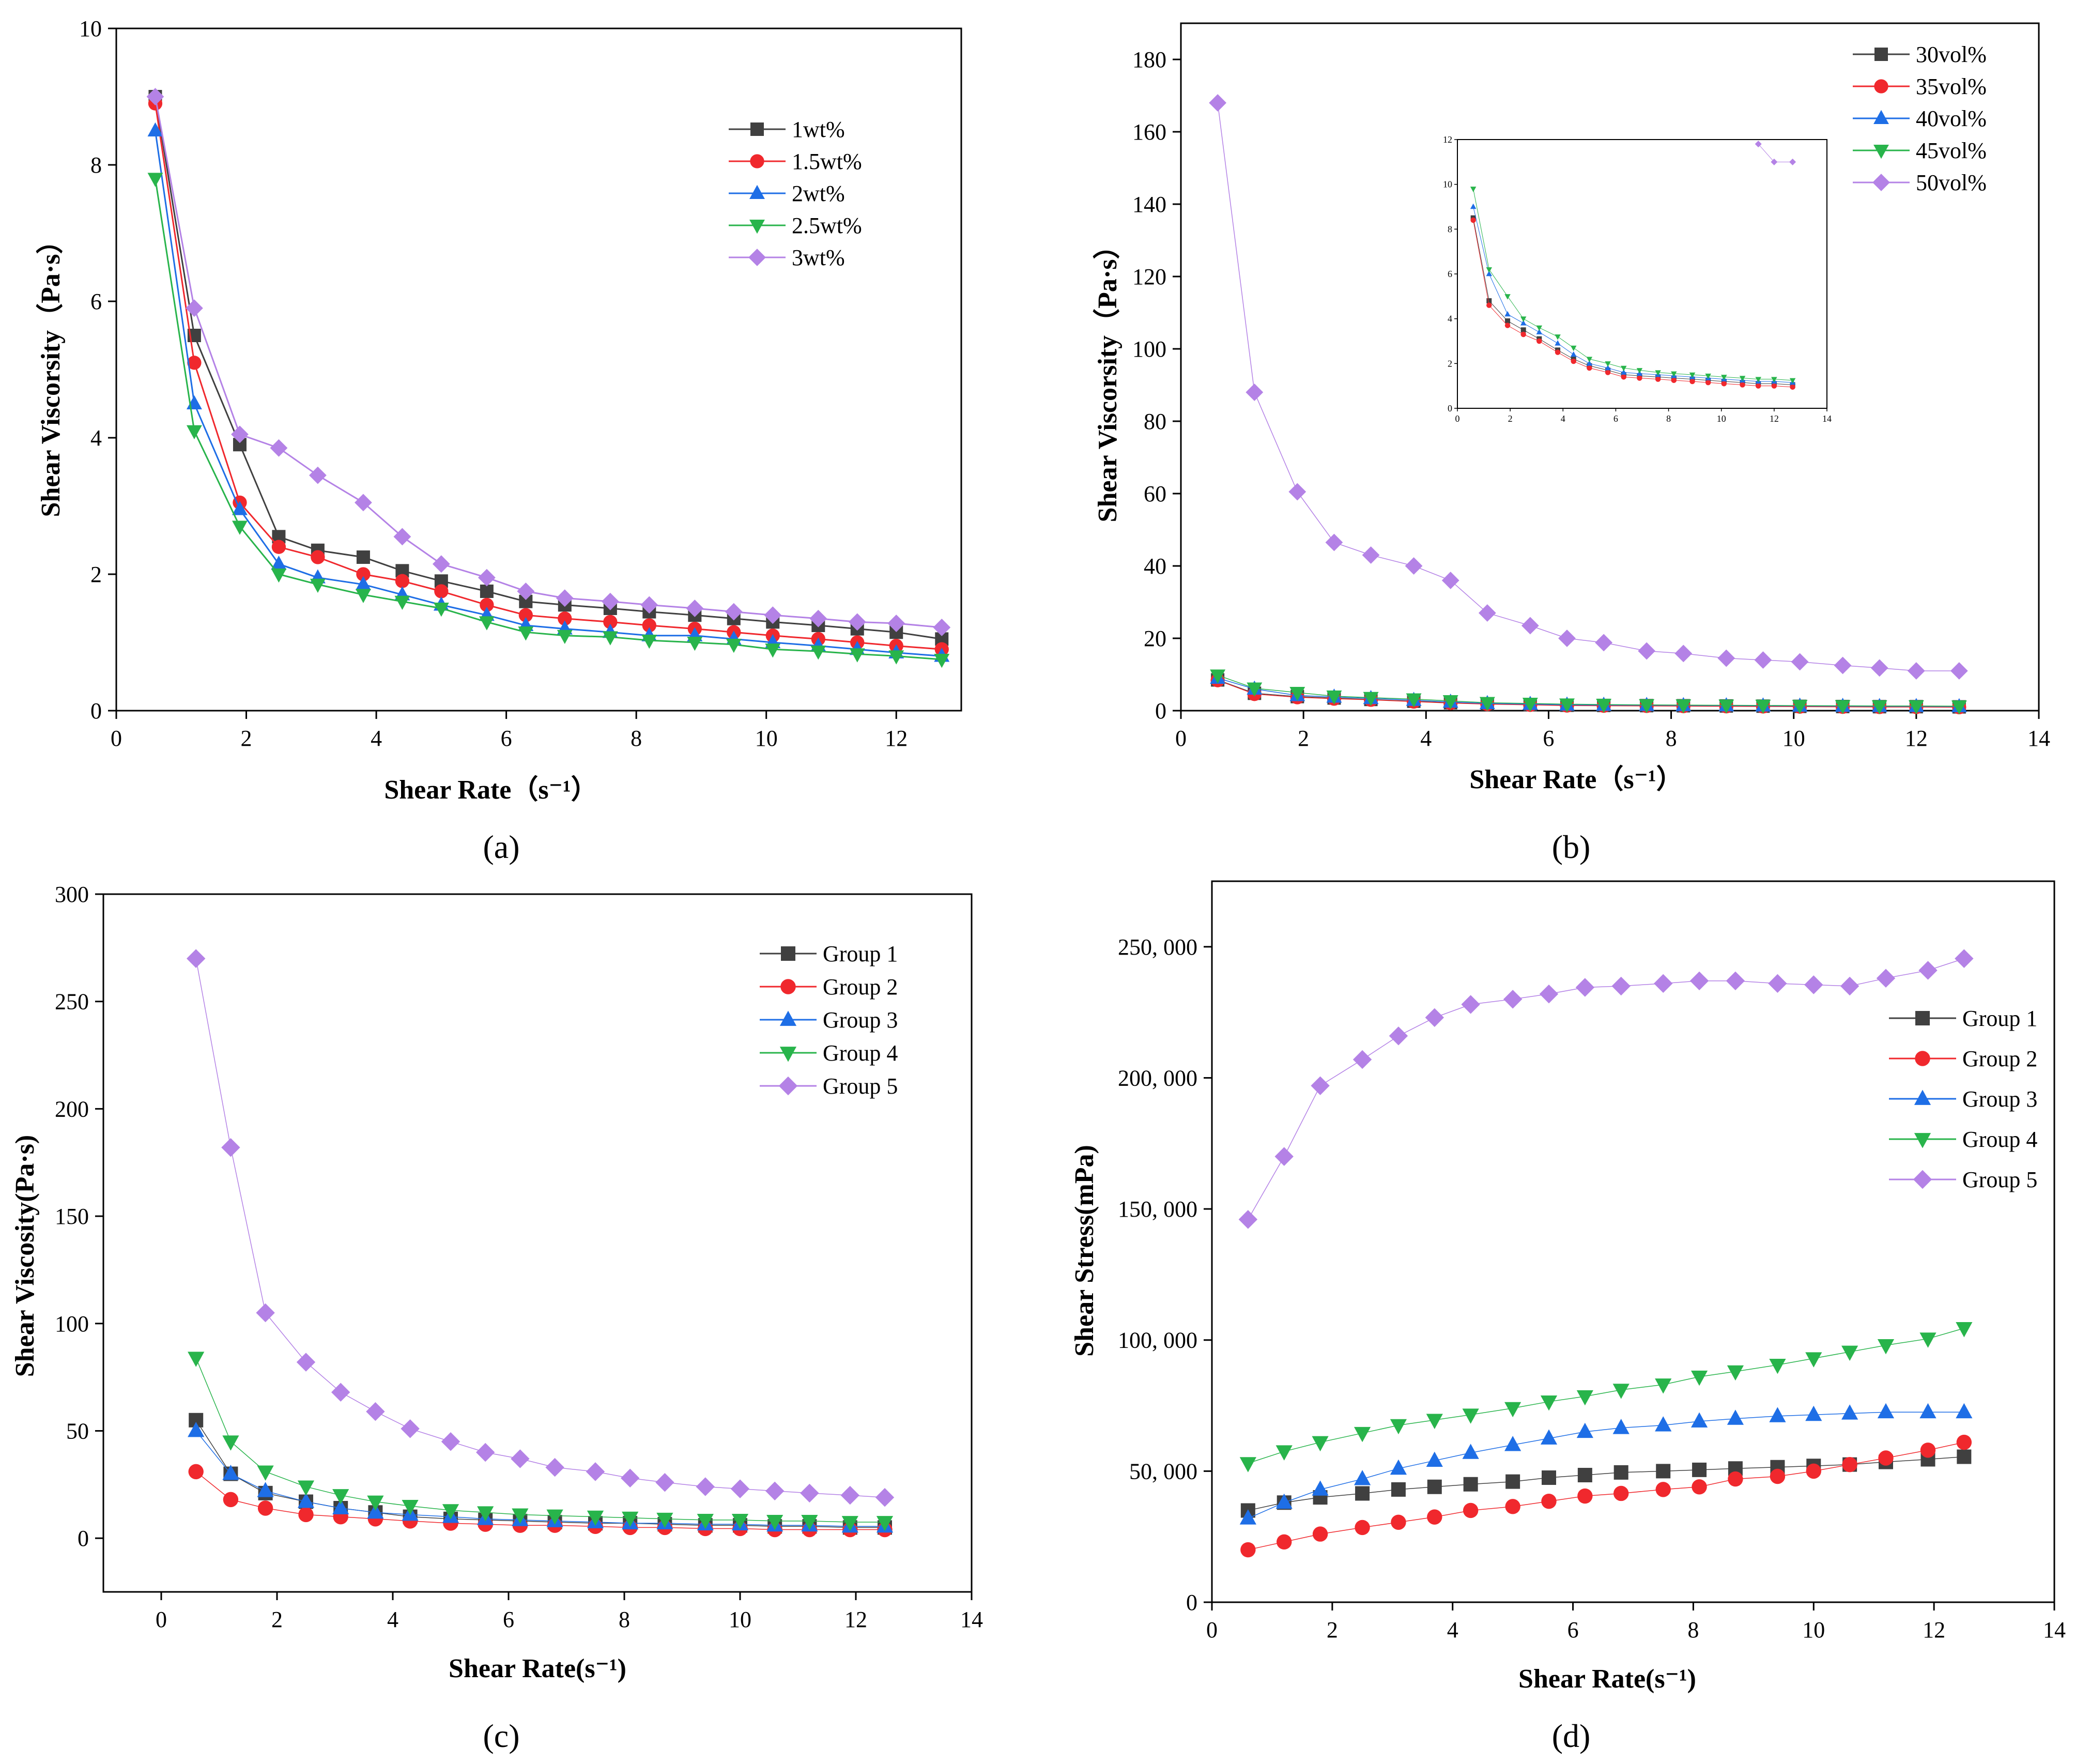 Image resolution: width=2075 pixels, height=1764 pixels. I want to click on panel-a-ytick-label: 4, so click(96, 438).